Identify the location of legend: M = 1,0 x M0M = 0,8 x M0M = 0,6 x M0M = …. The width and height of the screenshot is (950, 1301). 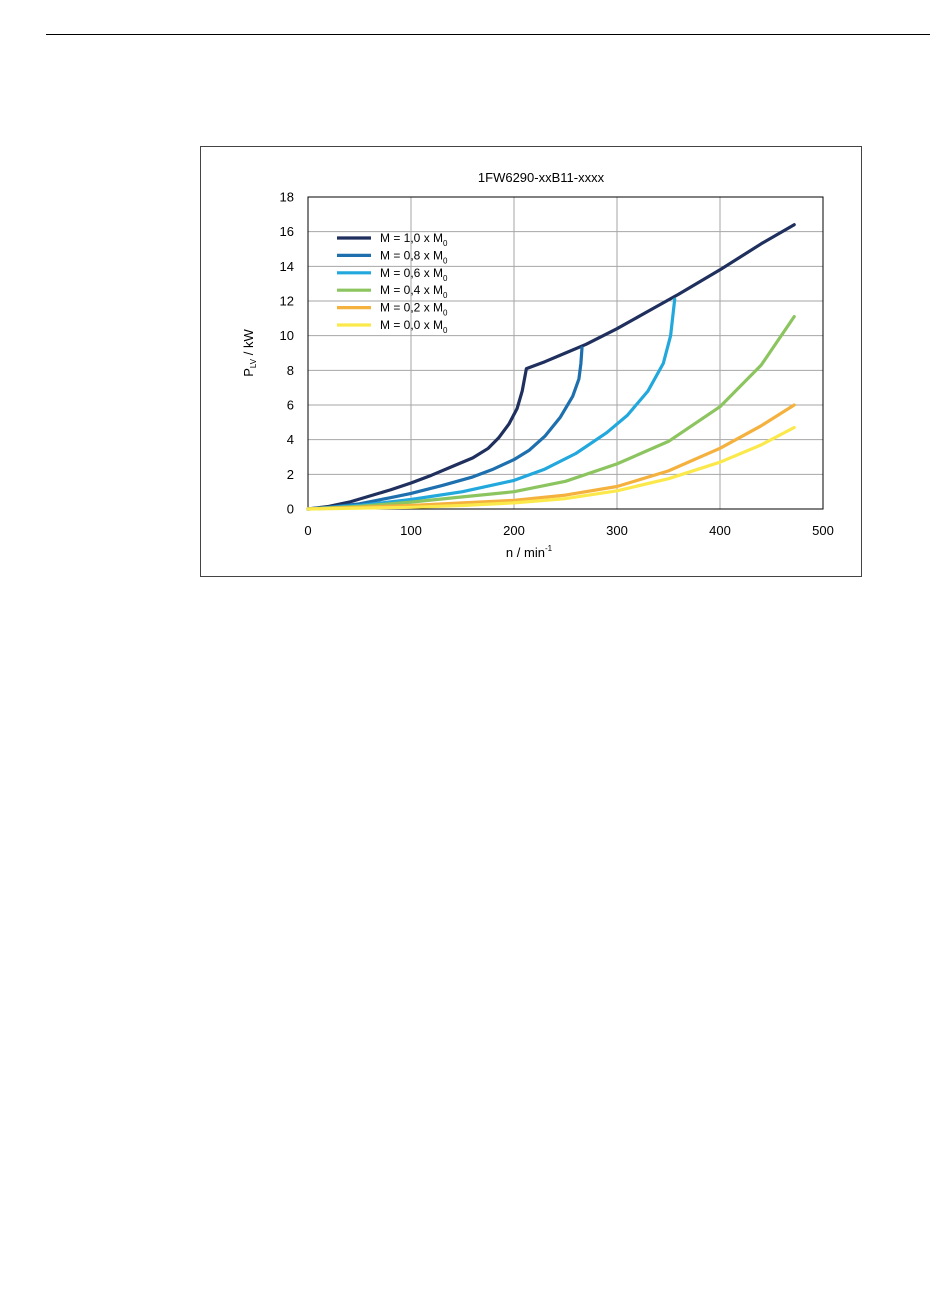
(392, 283).